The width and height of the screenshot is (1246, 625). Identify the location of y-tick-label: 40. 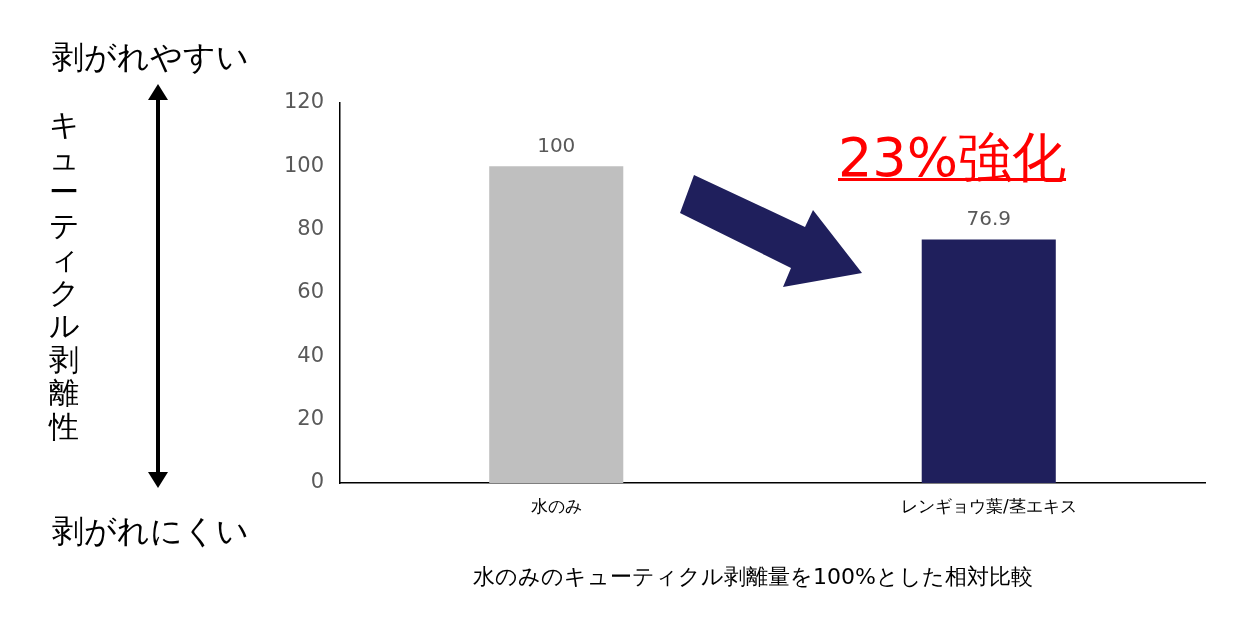
(310, 354).